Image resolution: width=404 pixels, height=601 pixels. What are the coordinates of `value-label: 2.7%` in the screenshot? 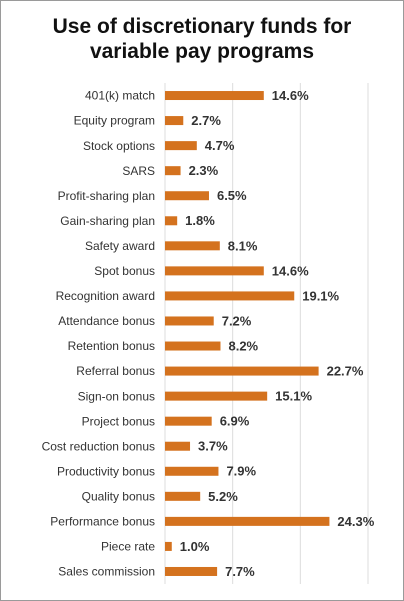 It's located at (206, 120).